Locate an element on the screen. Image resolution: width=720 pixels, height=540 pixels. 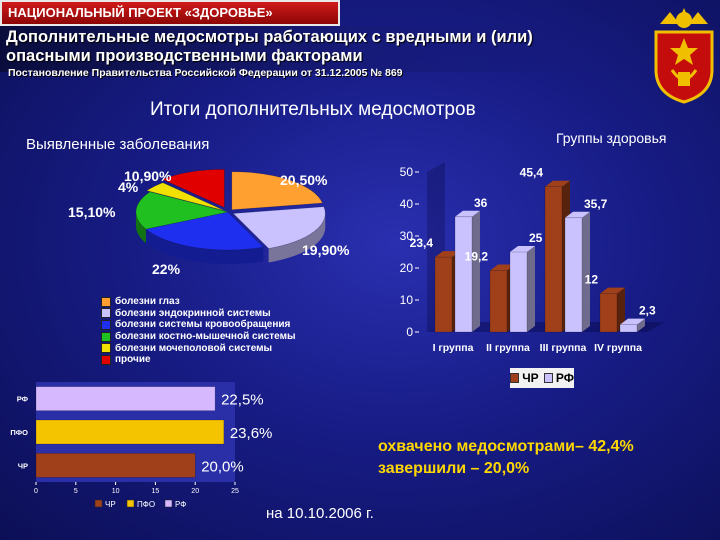
bar-value-label: 23,4 is located at coordinates (422, 243).